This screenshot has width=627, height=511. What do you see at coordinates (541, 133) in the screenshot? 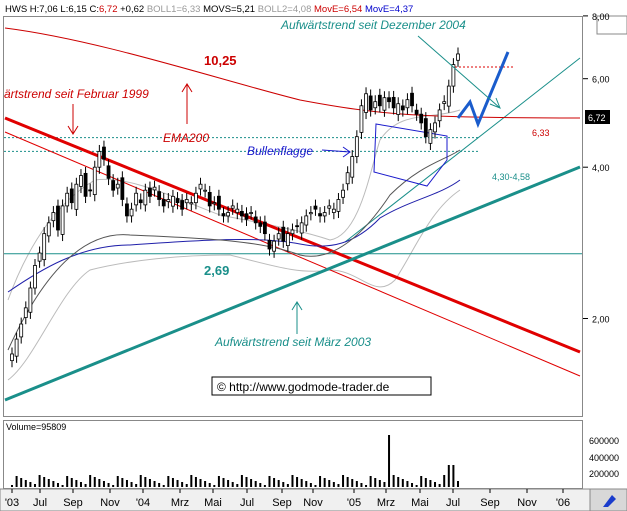
I see `flag-top-value-label: 6,33` at bounding box center [541, 133].